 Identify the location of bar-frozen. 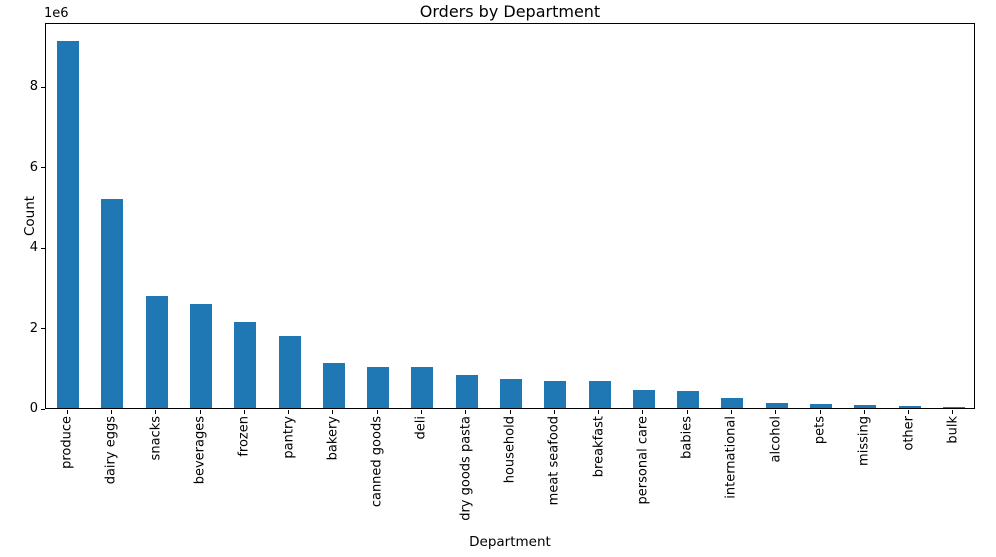
(245, 365).